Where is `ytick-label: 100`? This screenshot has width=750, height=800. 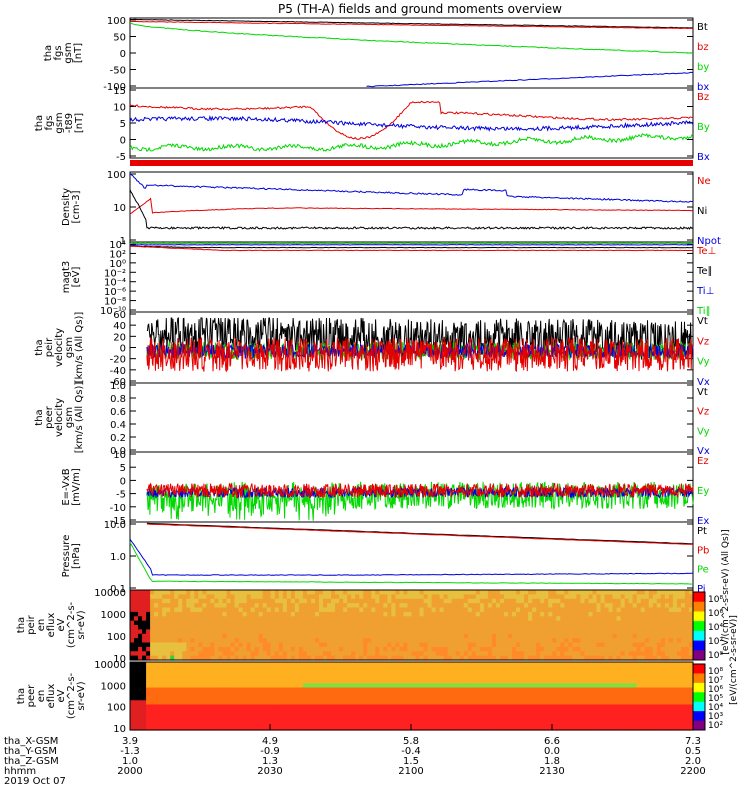 ytick-label: 100 is located at coordinates (116, 175).